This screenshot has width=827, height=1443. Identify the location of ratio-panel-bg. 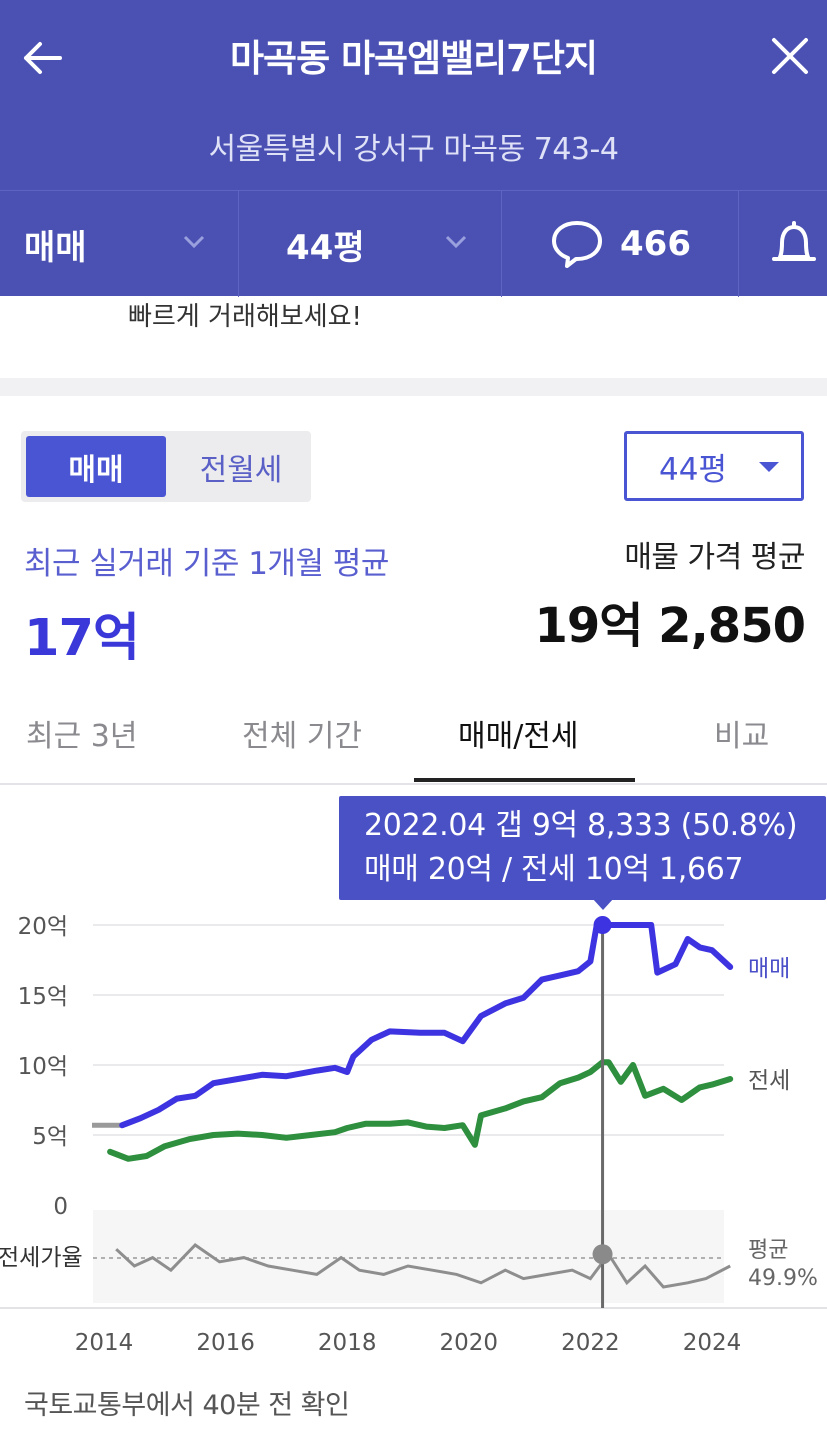
(408, 1256).